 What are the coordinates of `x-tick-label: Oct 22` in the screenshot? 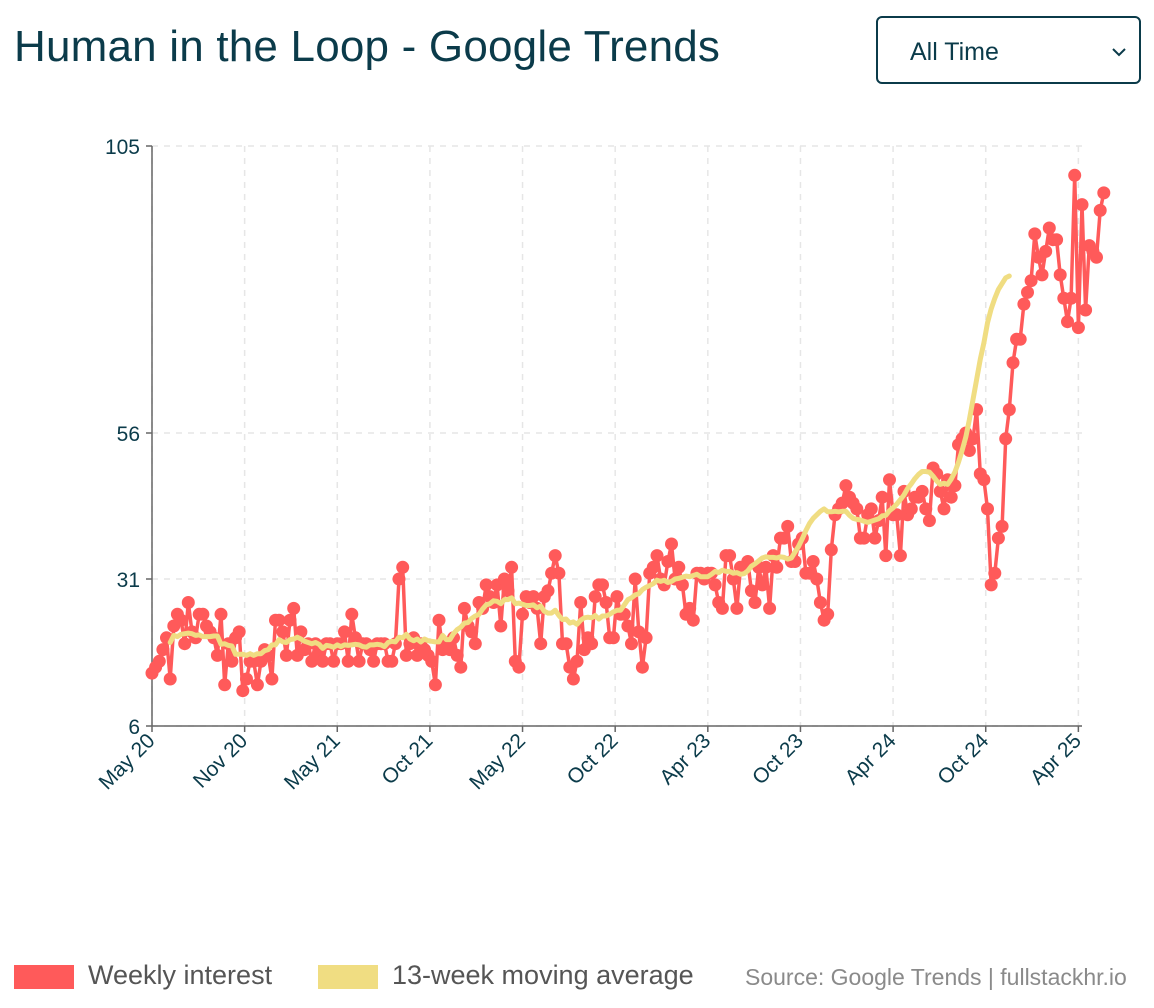 It's located at (593, 759).